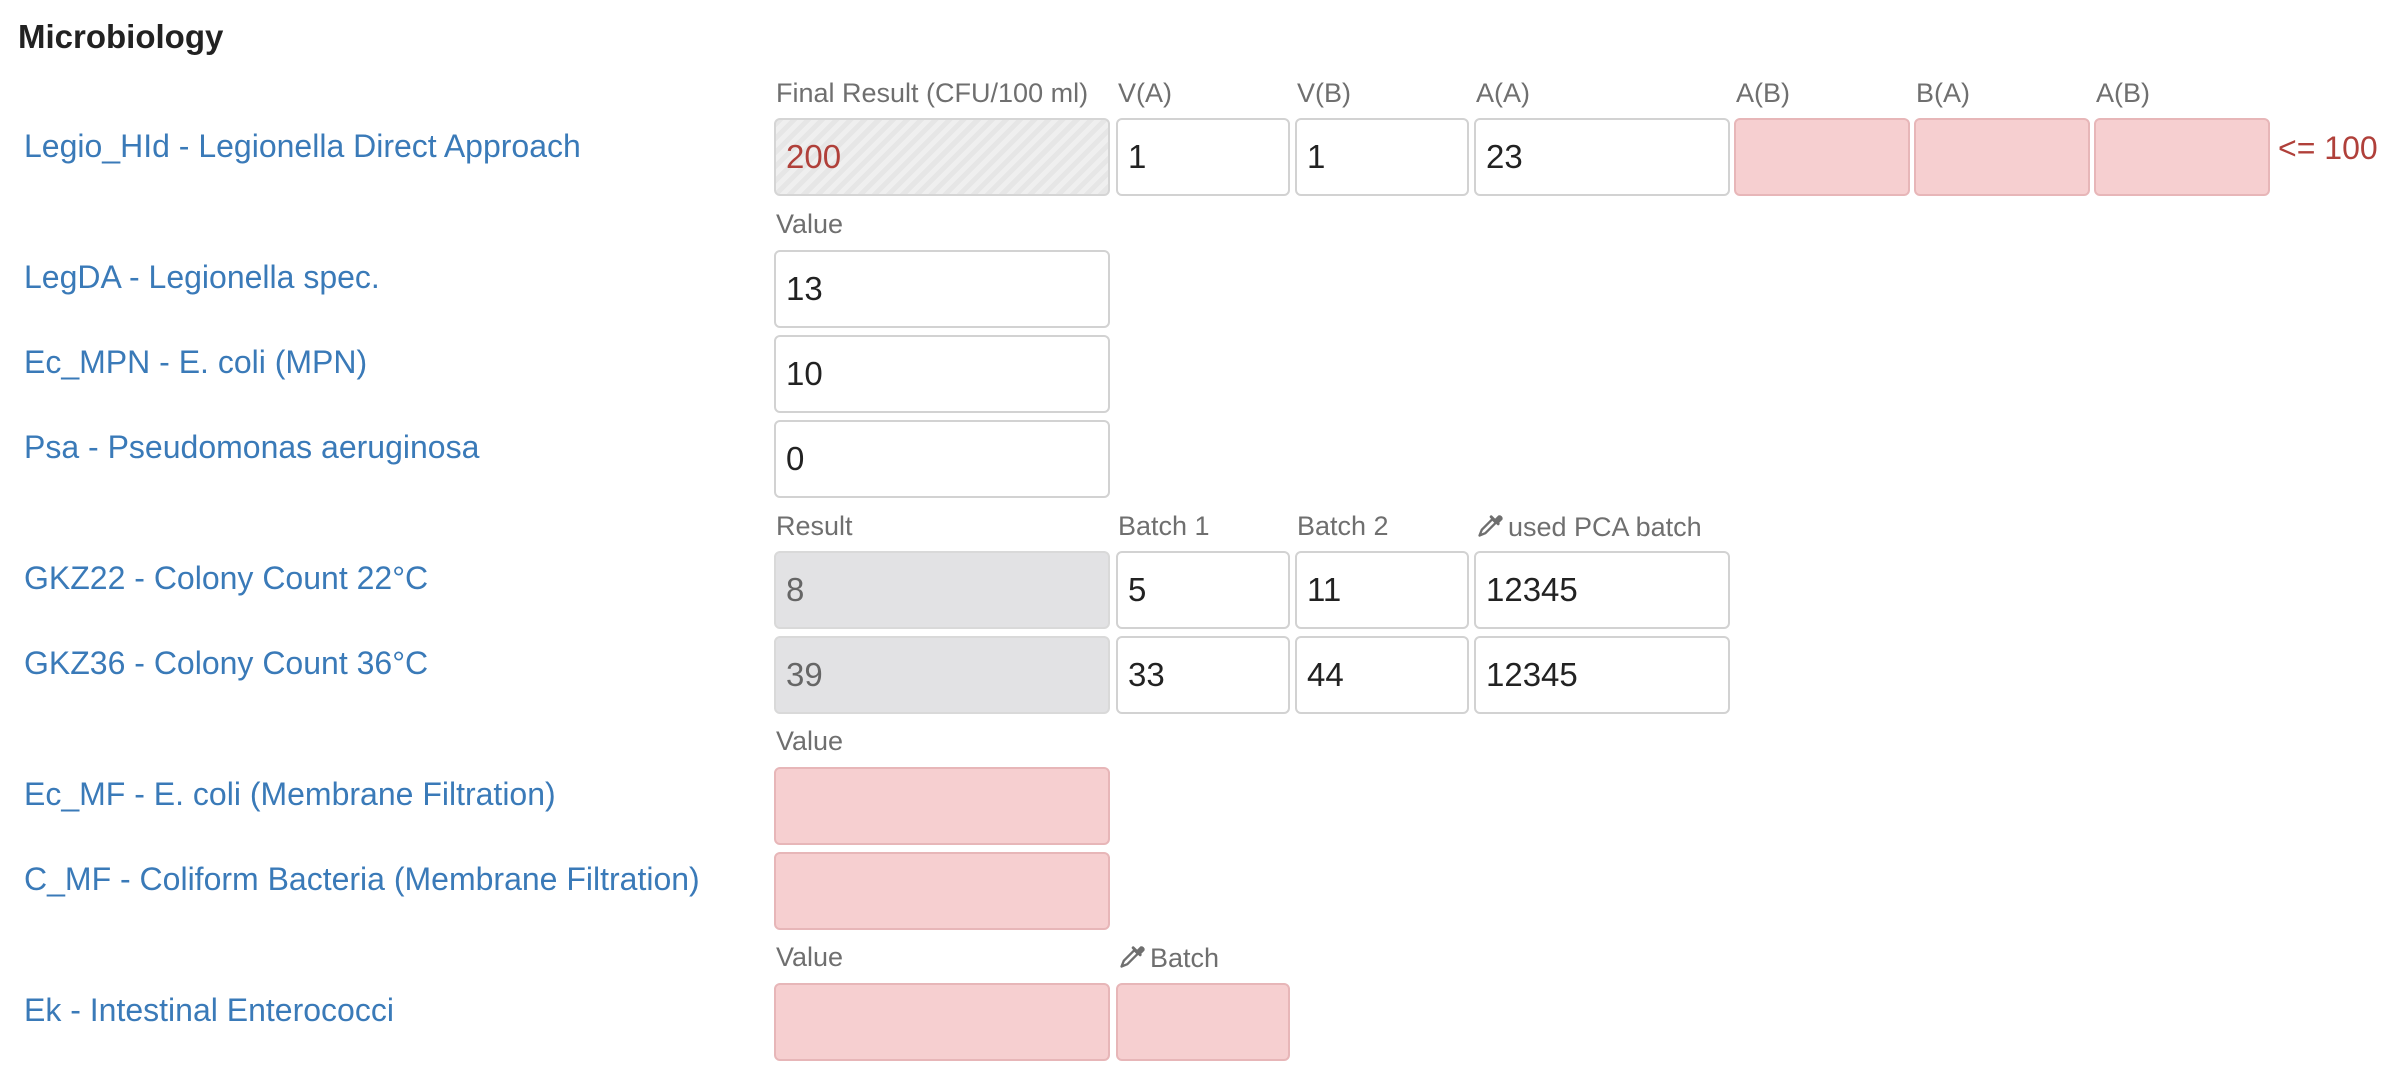  I want to click on gkz36-result-field, so click(942, 675).